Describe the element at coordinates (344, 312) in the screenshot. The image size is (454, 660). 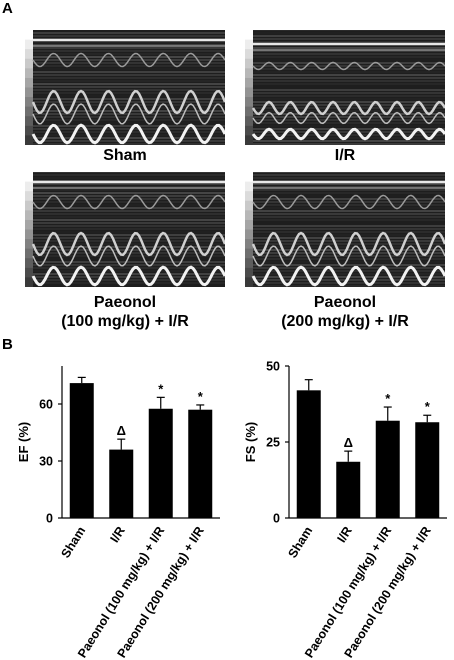
I see `echo-label-paeonol-200: Paeonol (200 mg/kg) + I/R` at that location.